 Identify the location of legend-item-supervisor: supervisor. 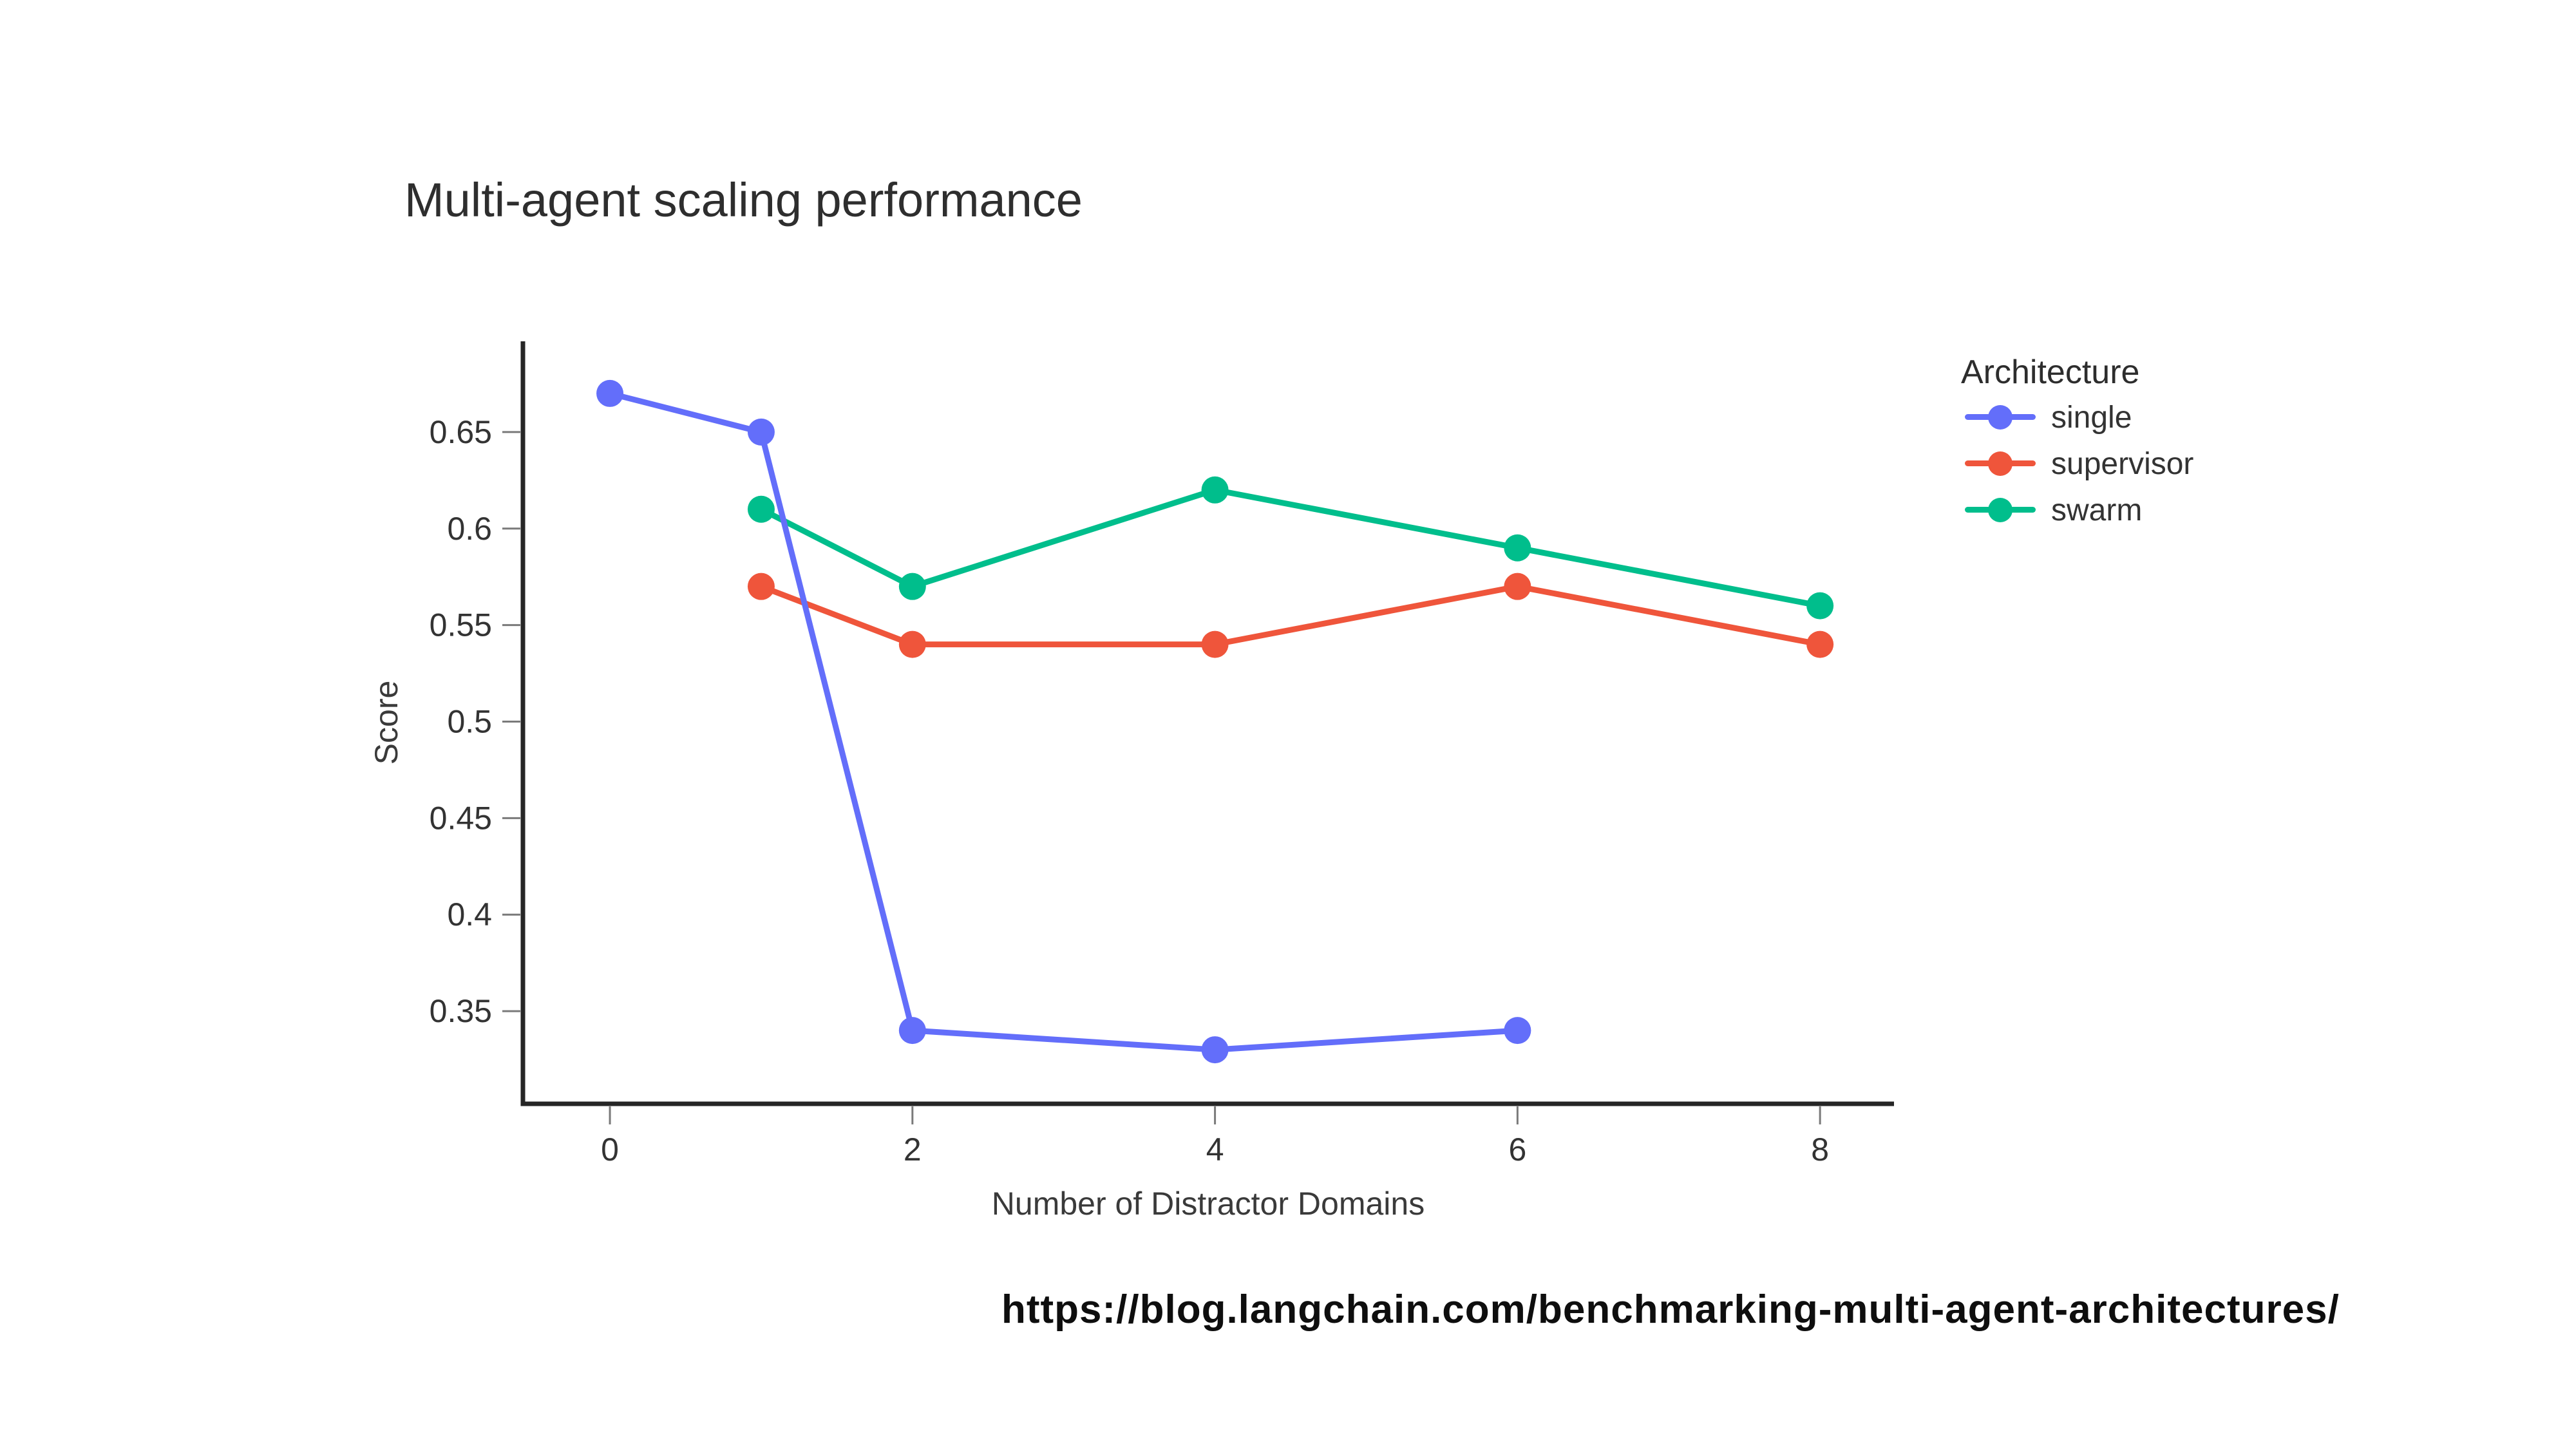
(2077, 463).